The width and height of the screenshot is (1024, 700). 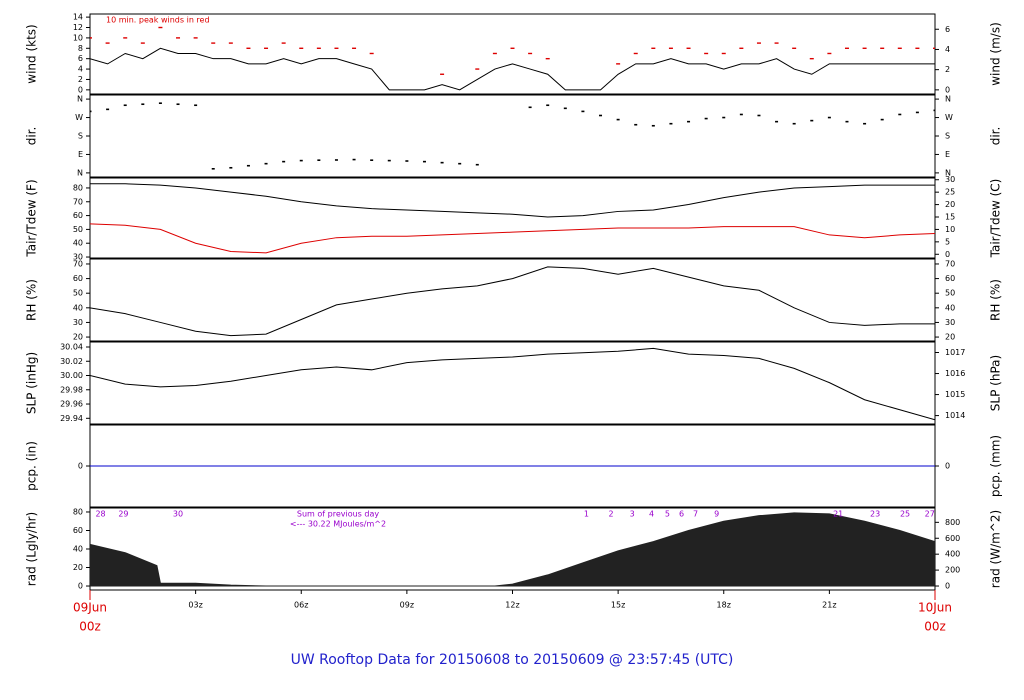 I want to click on y2-tick-label: 1017, so click(x=955, y=352).